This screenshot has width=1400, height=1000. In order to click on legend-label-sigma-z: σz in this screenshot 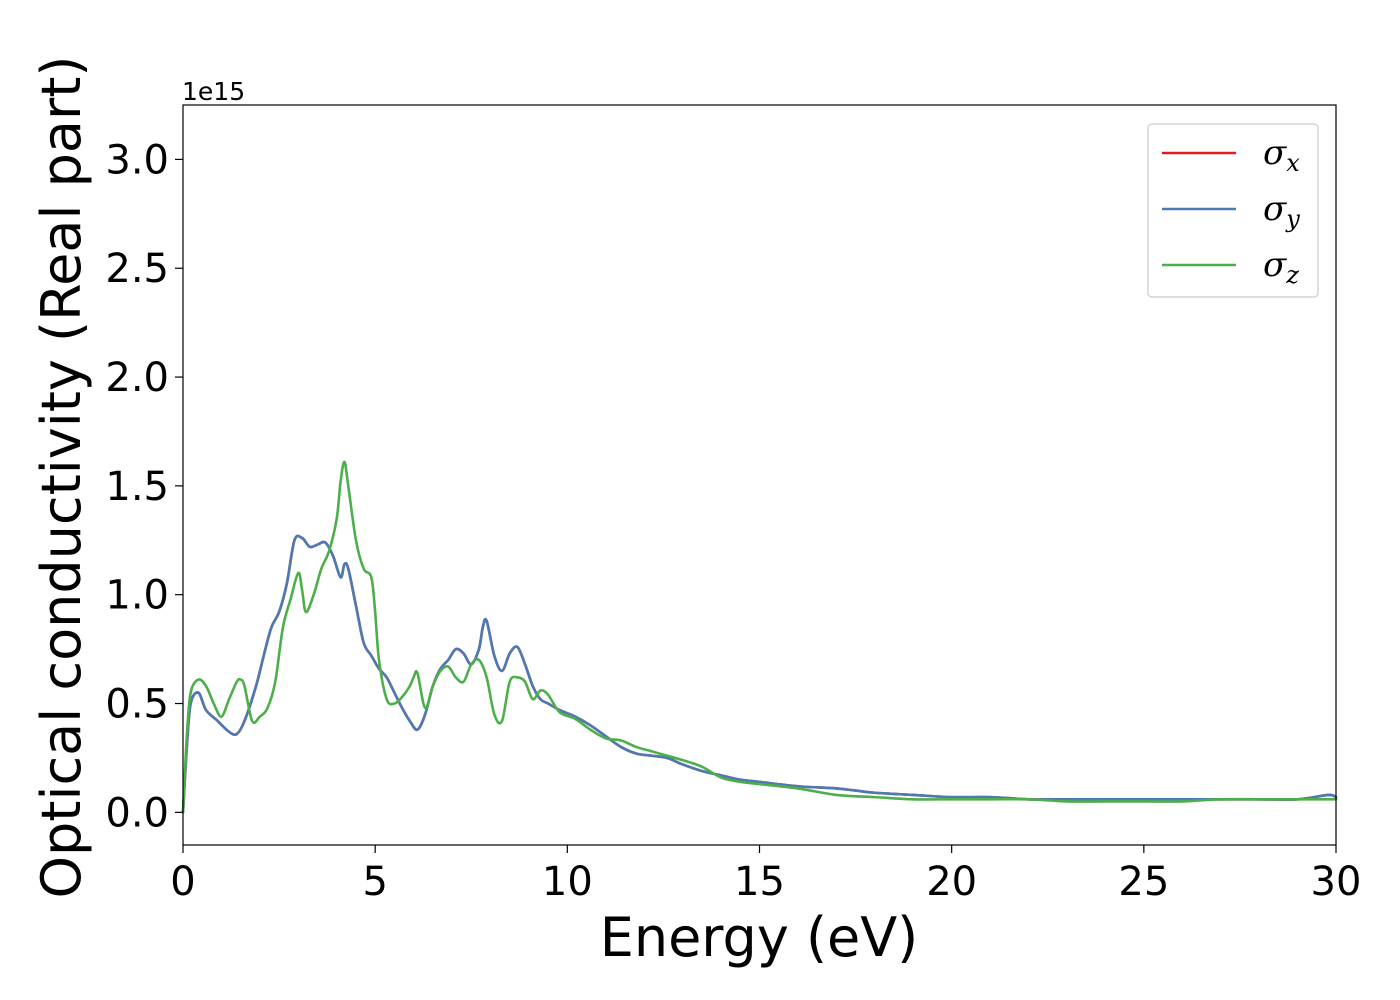, I will do `click(1281, 267)`.